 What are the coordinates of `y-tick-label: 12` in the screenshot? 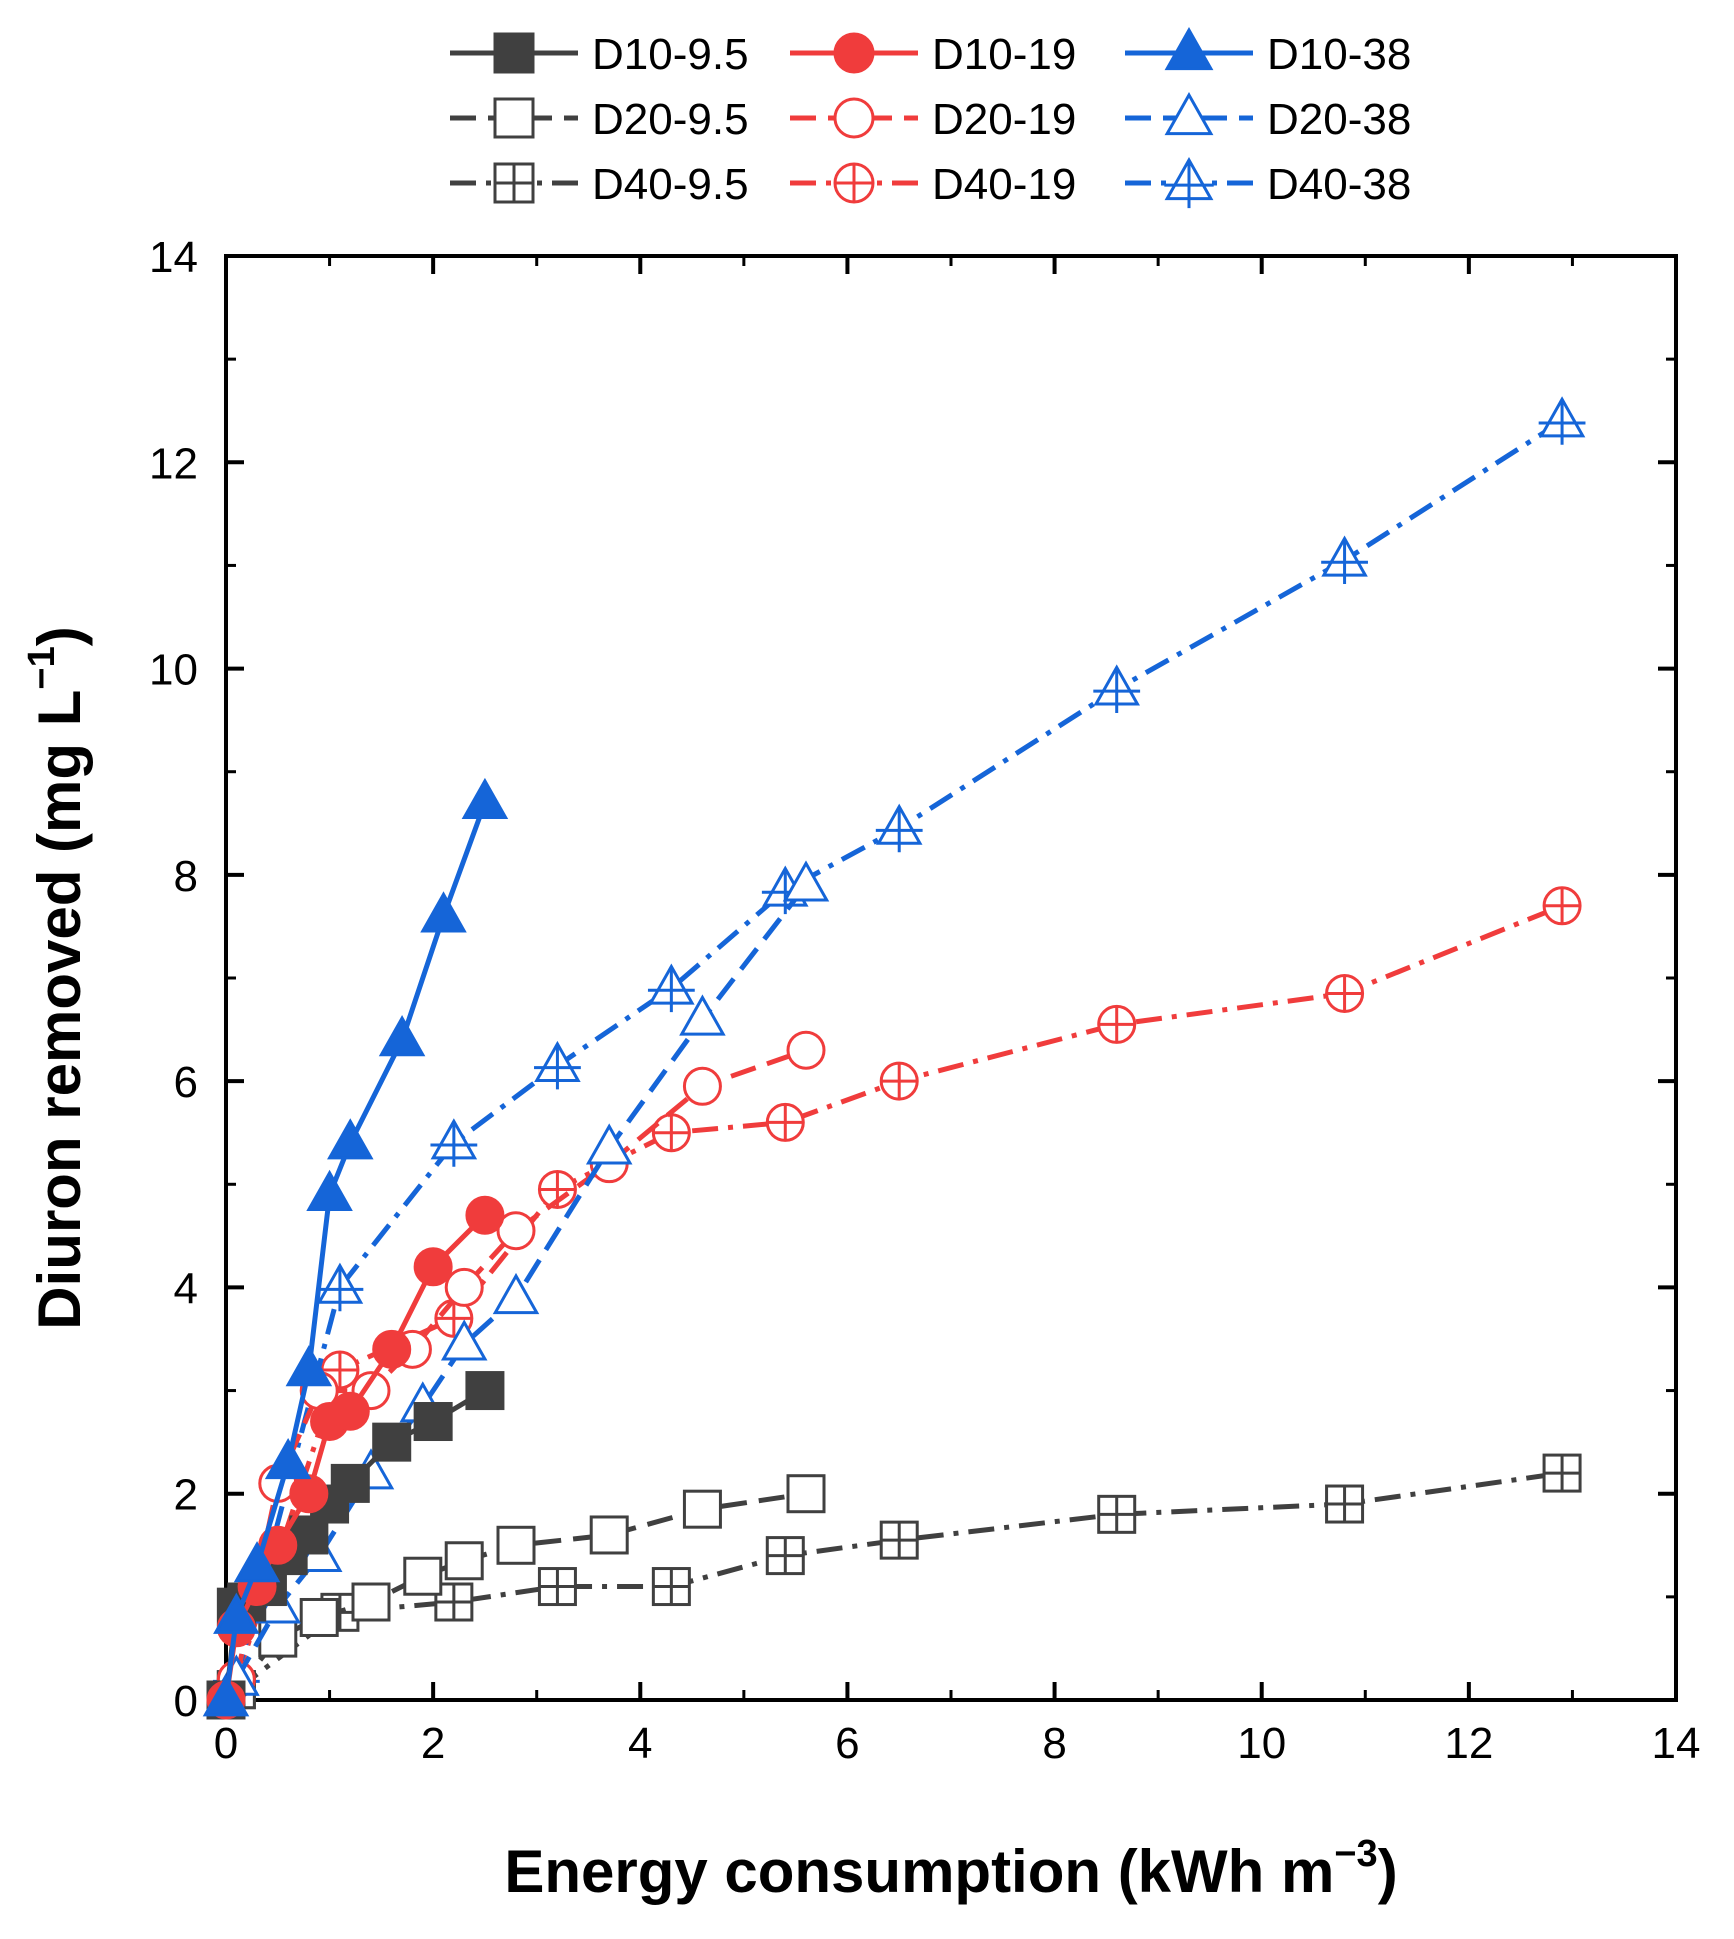 It's located at (173, 463).